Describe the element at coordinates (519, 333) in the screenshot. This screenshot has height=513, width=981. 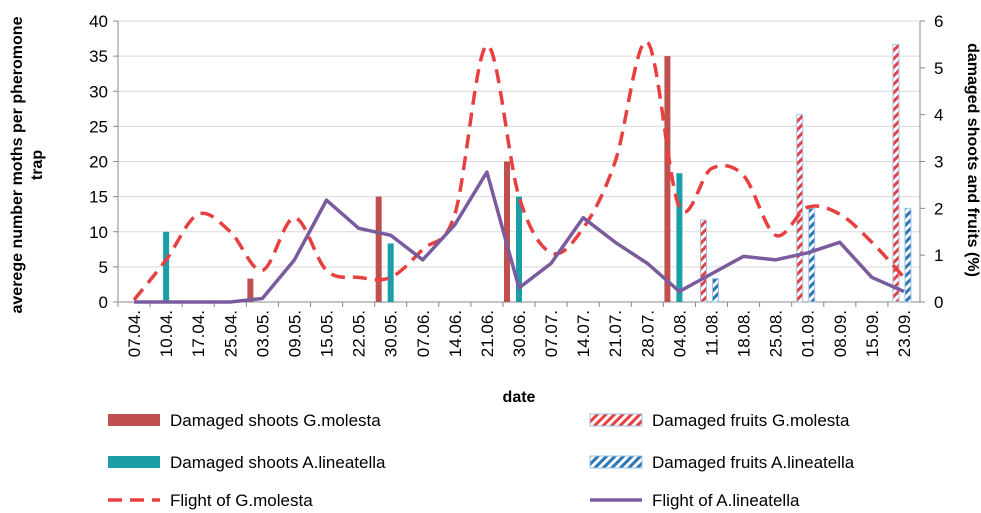
I see `x-tick-label: 30.06.` at that location.